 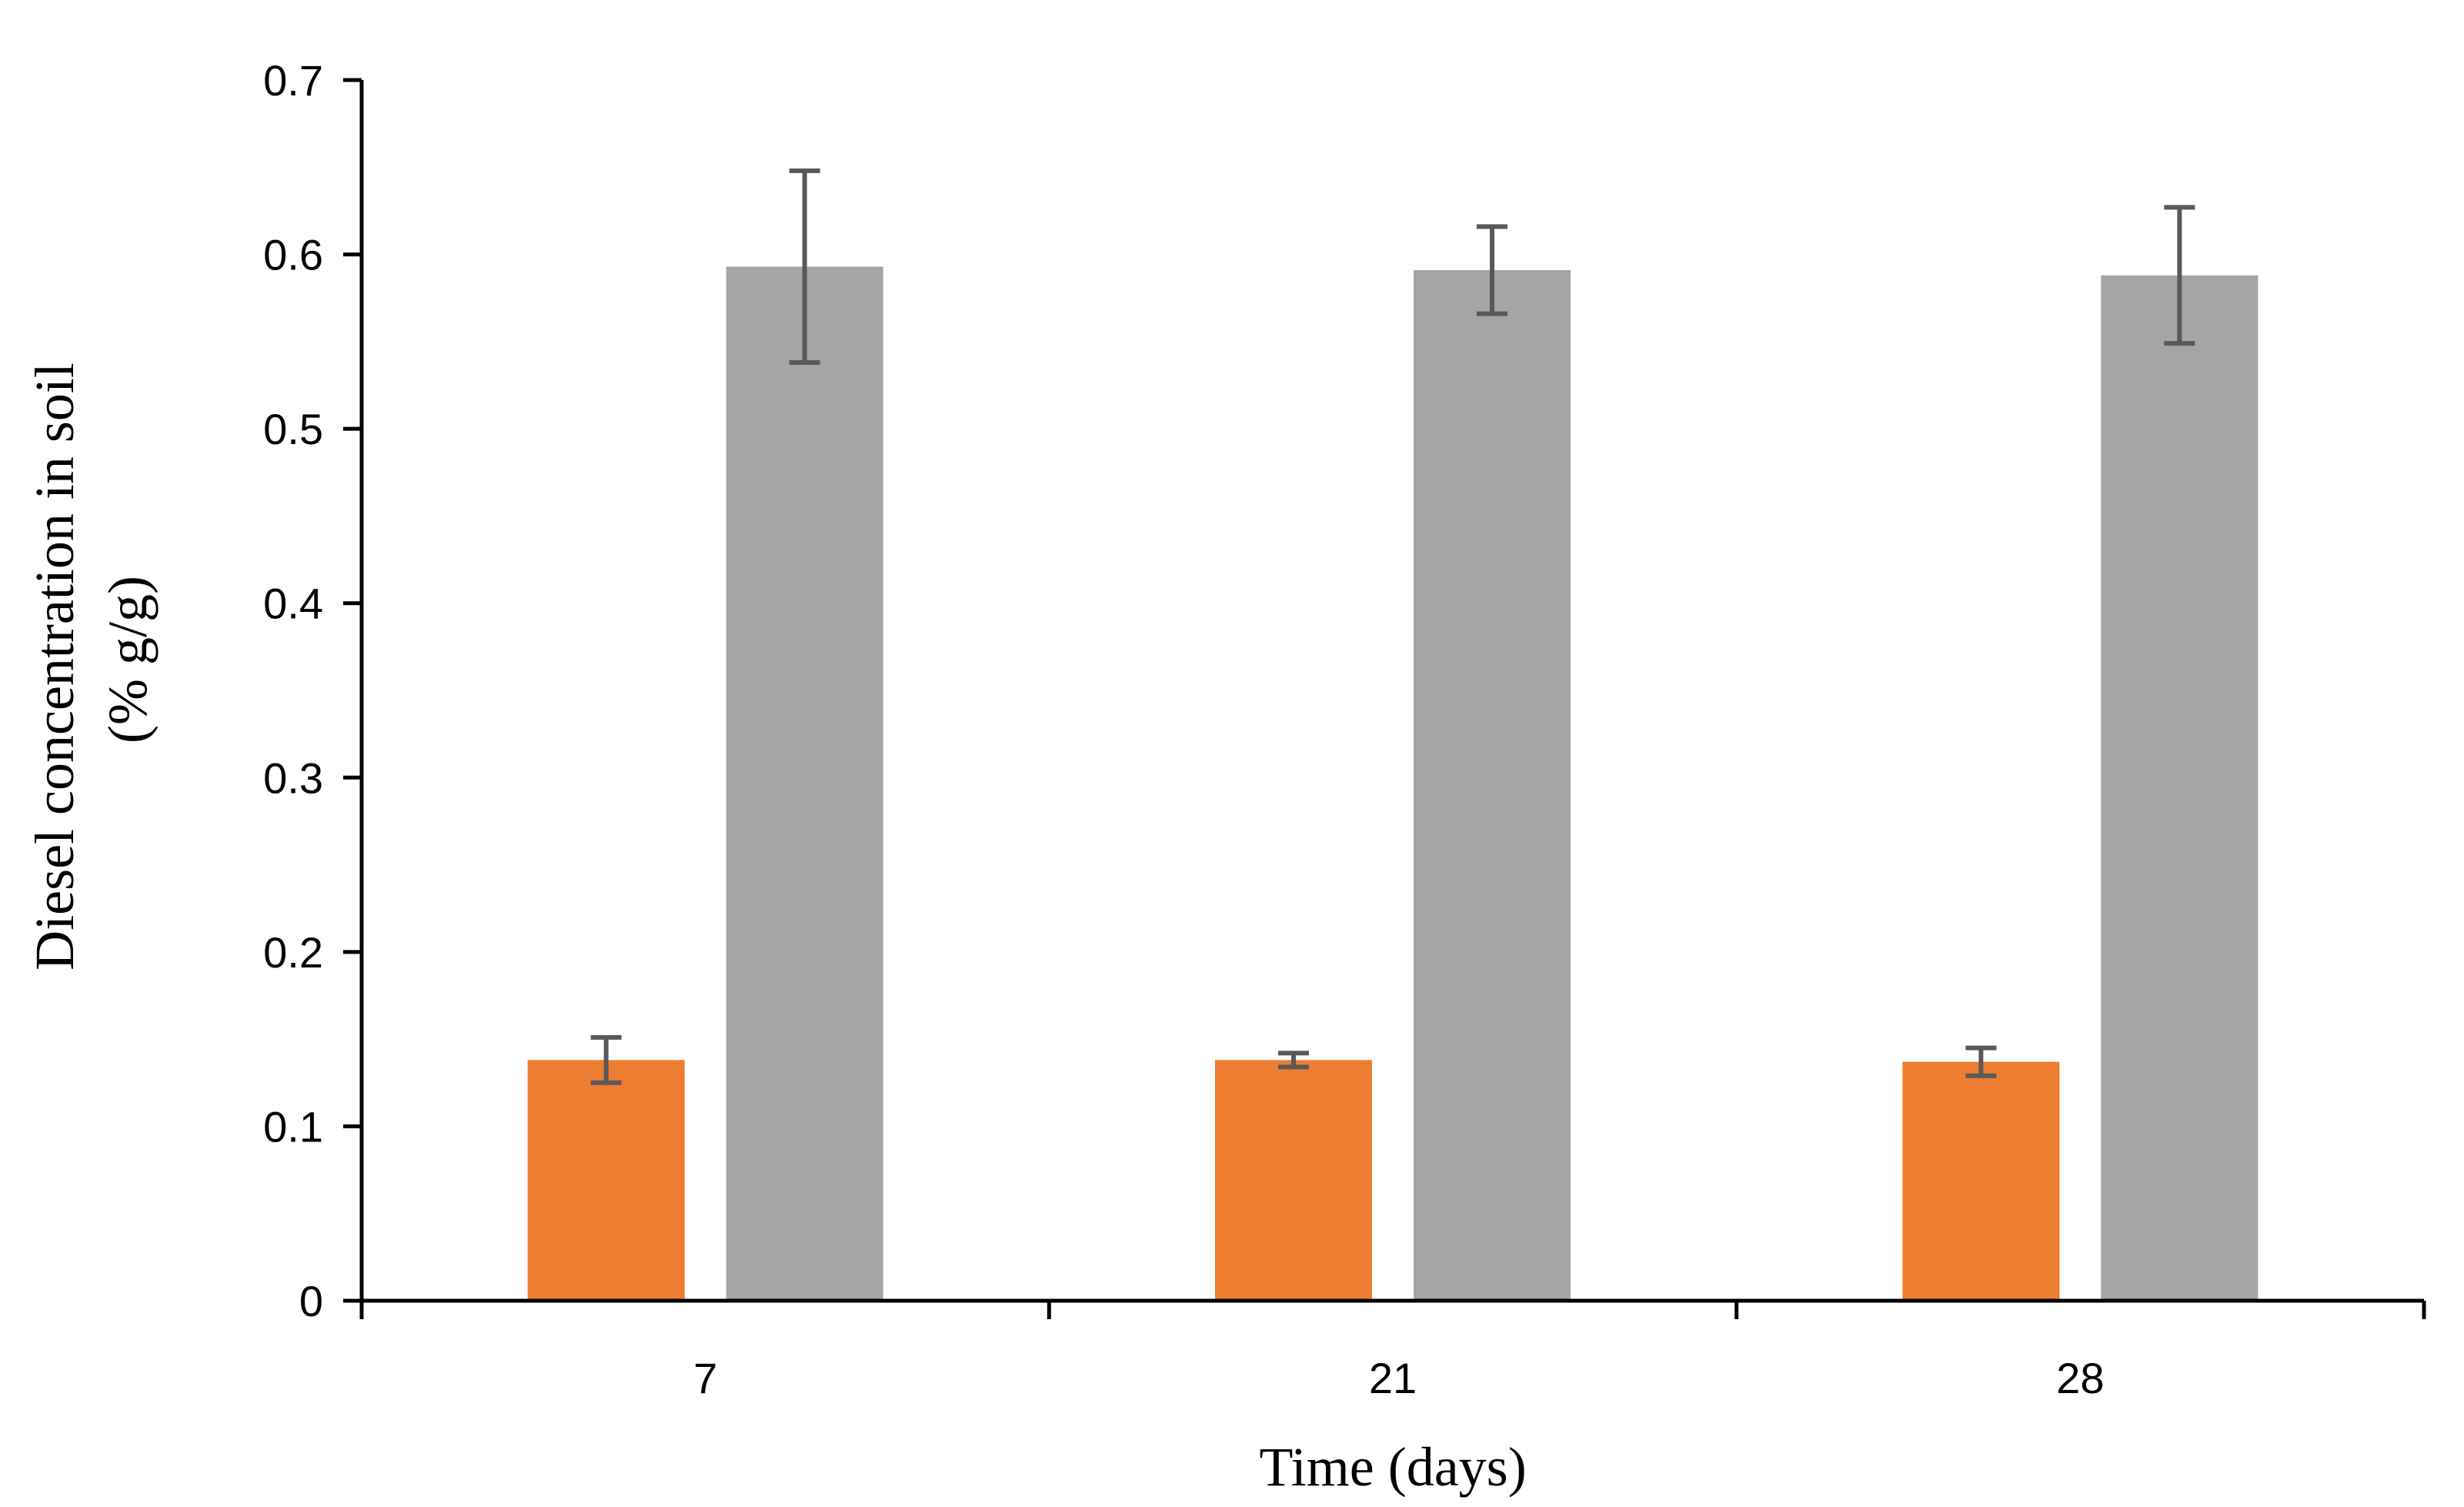 I want to click on y-ticks: 0 0.1 0.2 0.3 0.4 0.5 0.6 0.7, so click(x=312, y=690).